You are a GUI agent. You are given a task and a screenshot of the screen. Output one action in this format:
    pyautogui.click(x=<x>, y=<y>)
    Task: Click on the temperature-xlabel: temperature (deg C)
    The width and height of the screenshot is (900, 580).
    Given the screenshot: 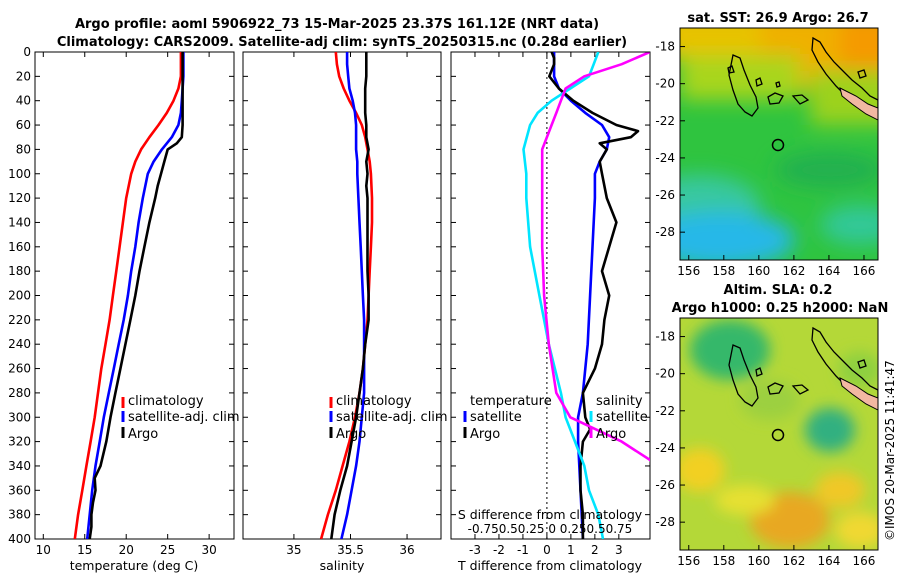 What is the action you would take?
    pyautogui.click(x=134, y=565)
    